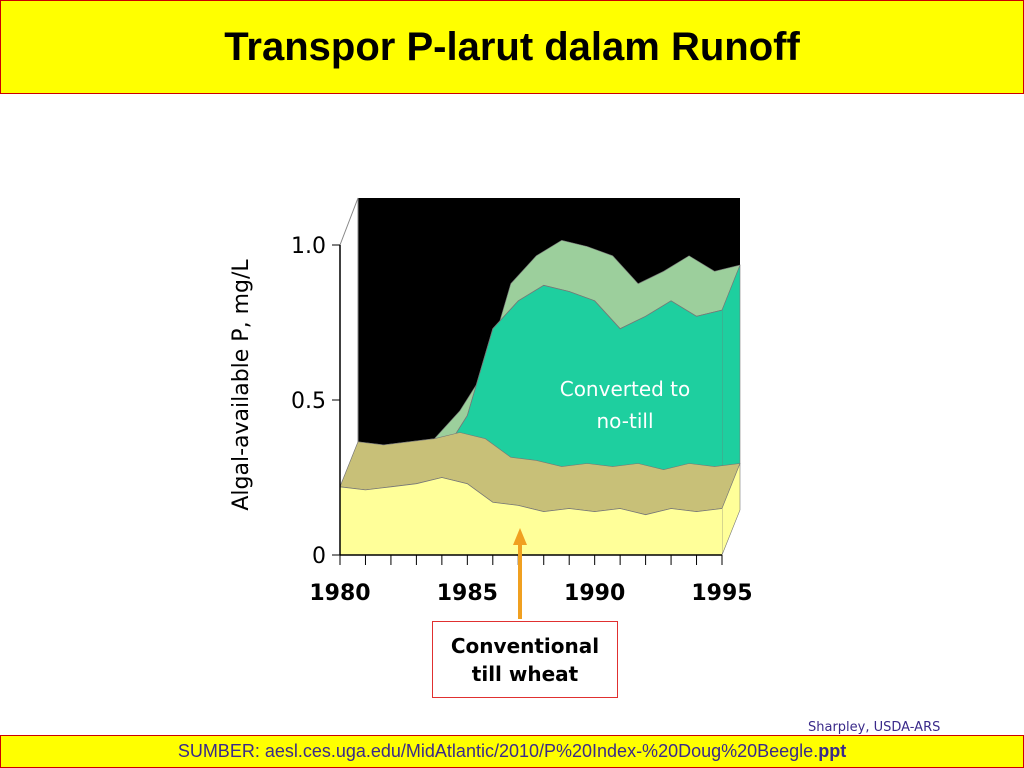 The image size is (1024, 768). I want to click on source-ext: ppt, so click(832, 751).